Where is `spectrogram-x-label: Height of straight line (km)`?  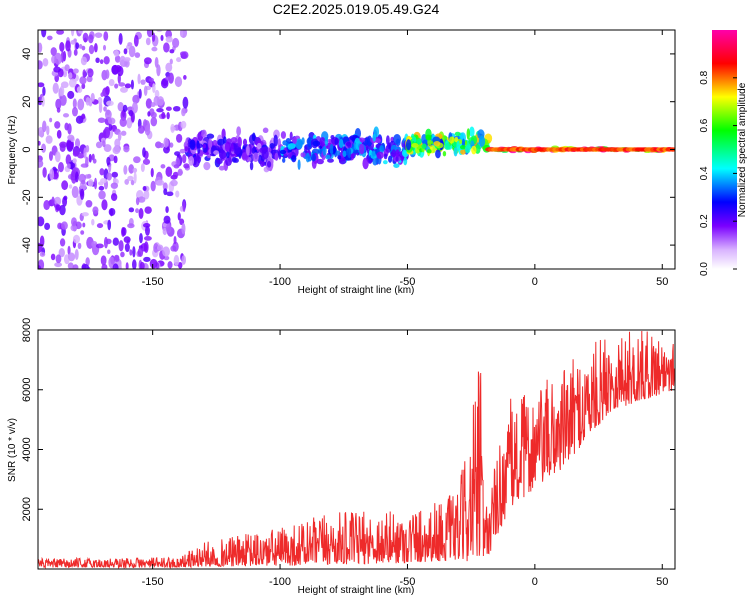 spectrogram-x-label: Height of straight line (km) is located at coordinates (356, 290).